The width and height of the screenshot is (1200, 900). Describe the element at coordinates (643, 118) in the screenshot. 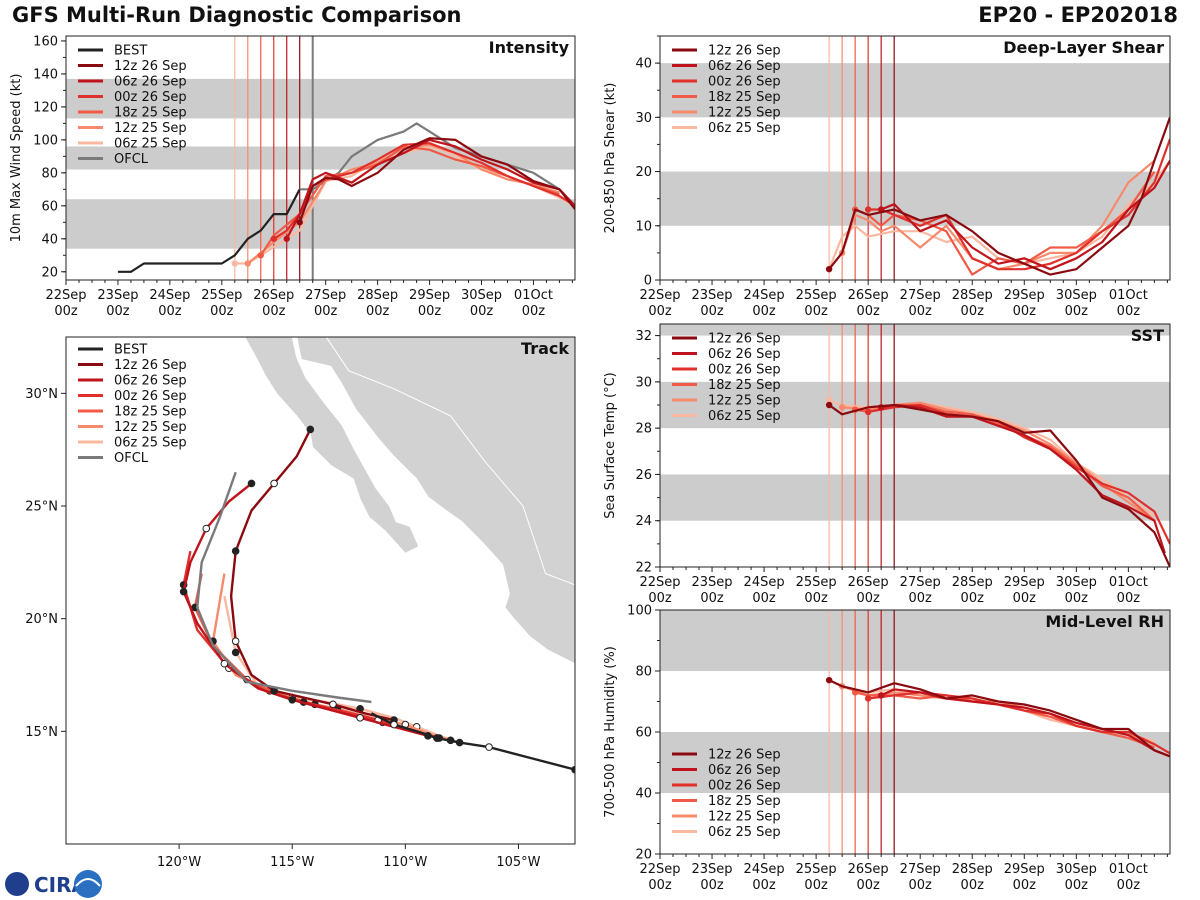

I see `shear-ytick-label: 30` at that location.